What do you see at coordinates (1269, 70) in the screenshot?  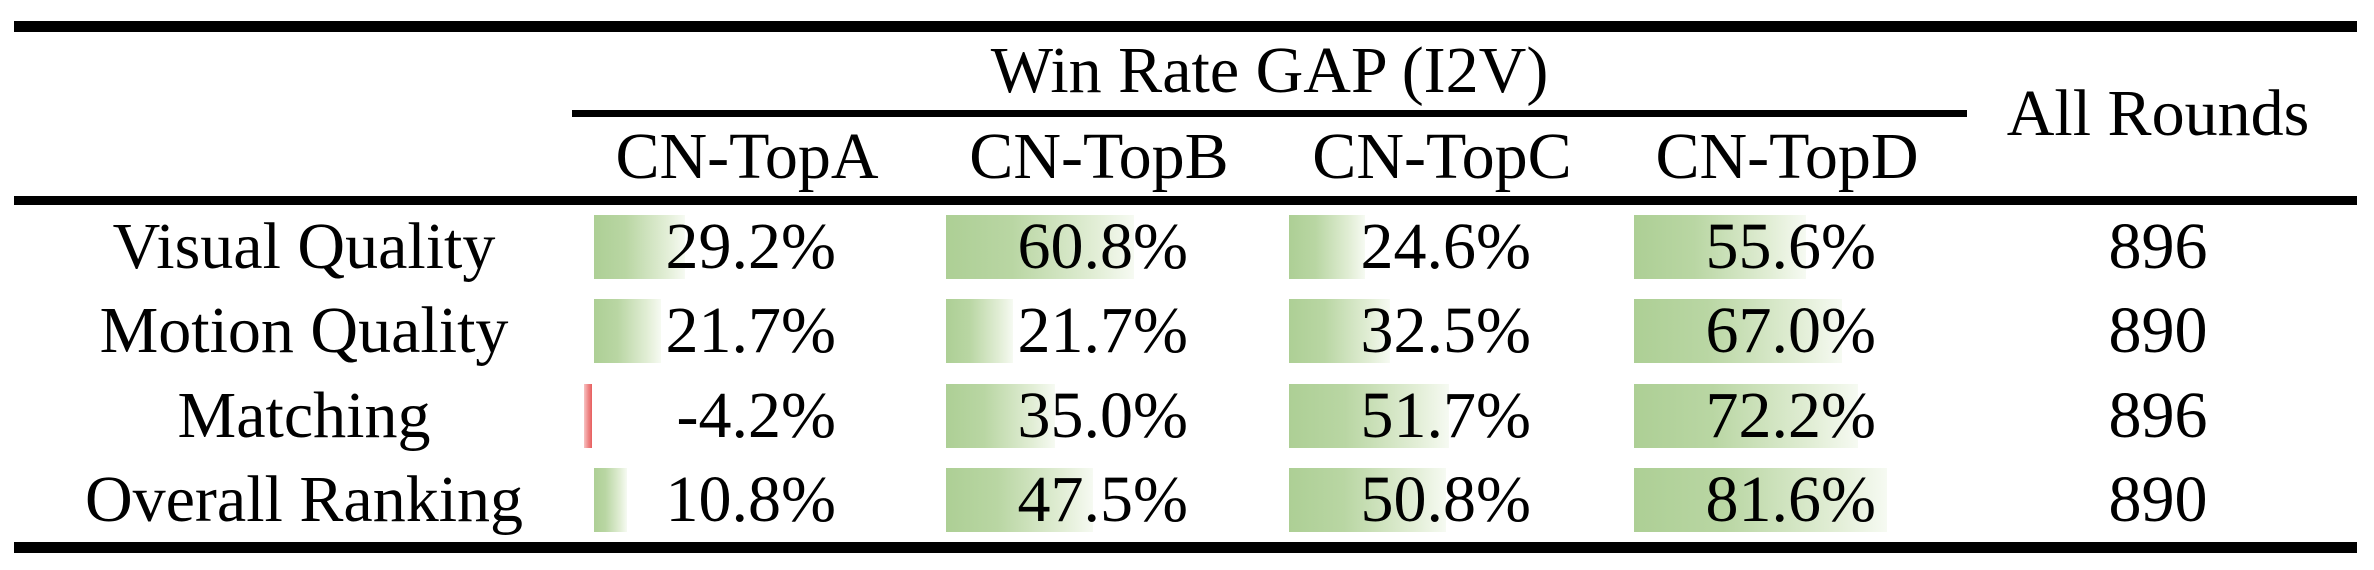 I see `group-header-title: Win Rate GAP (I2V)` at bounding box center [1269, 70].